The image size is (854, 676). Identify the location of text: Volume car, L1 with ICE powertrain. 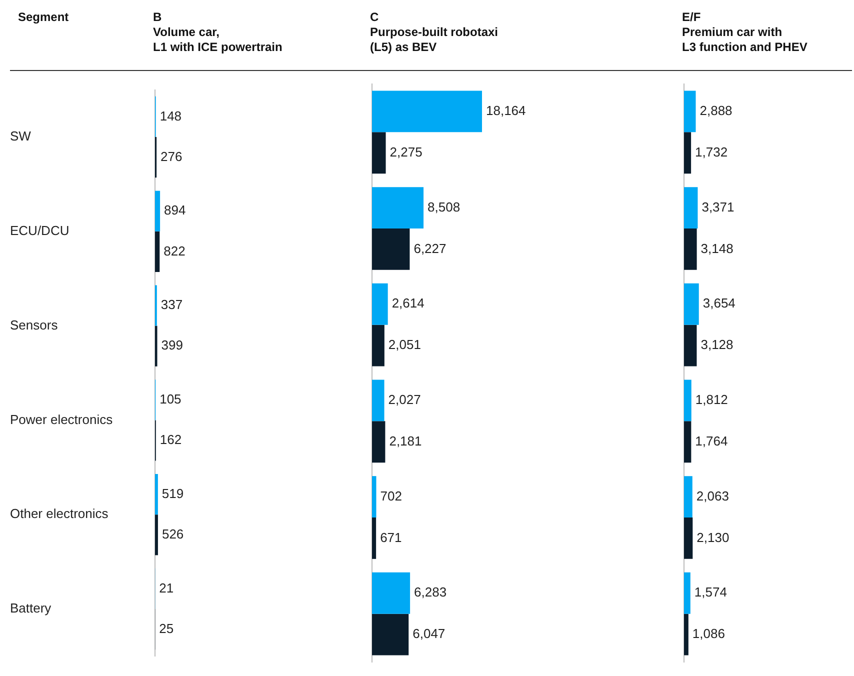
(217, 39).